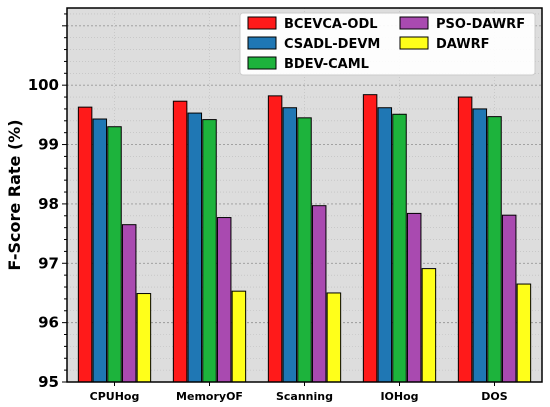  I want to click on y-axis-label: F-Score Rate (%), so click(14, 194).